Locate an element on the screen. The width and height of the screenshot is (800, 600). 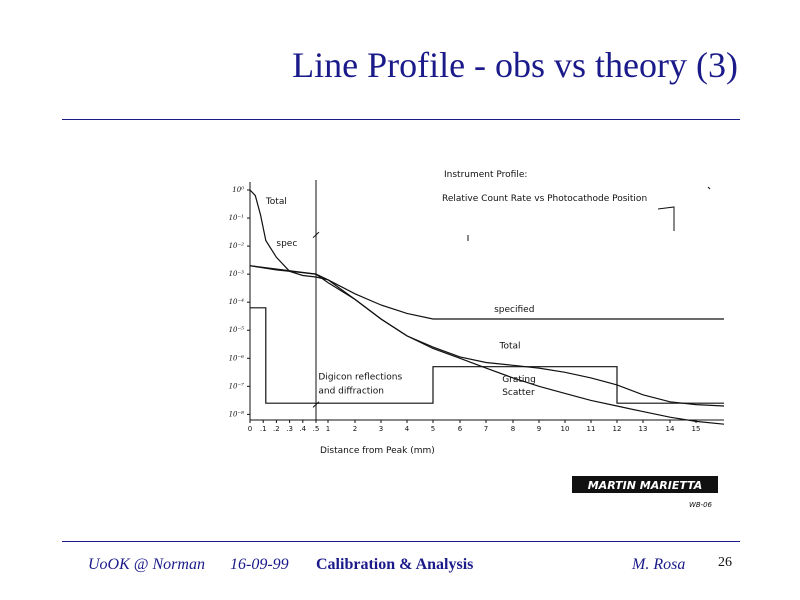
x-tick-label: 2 is located at coordinates (355, 429).